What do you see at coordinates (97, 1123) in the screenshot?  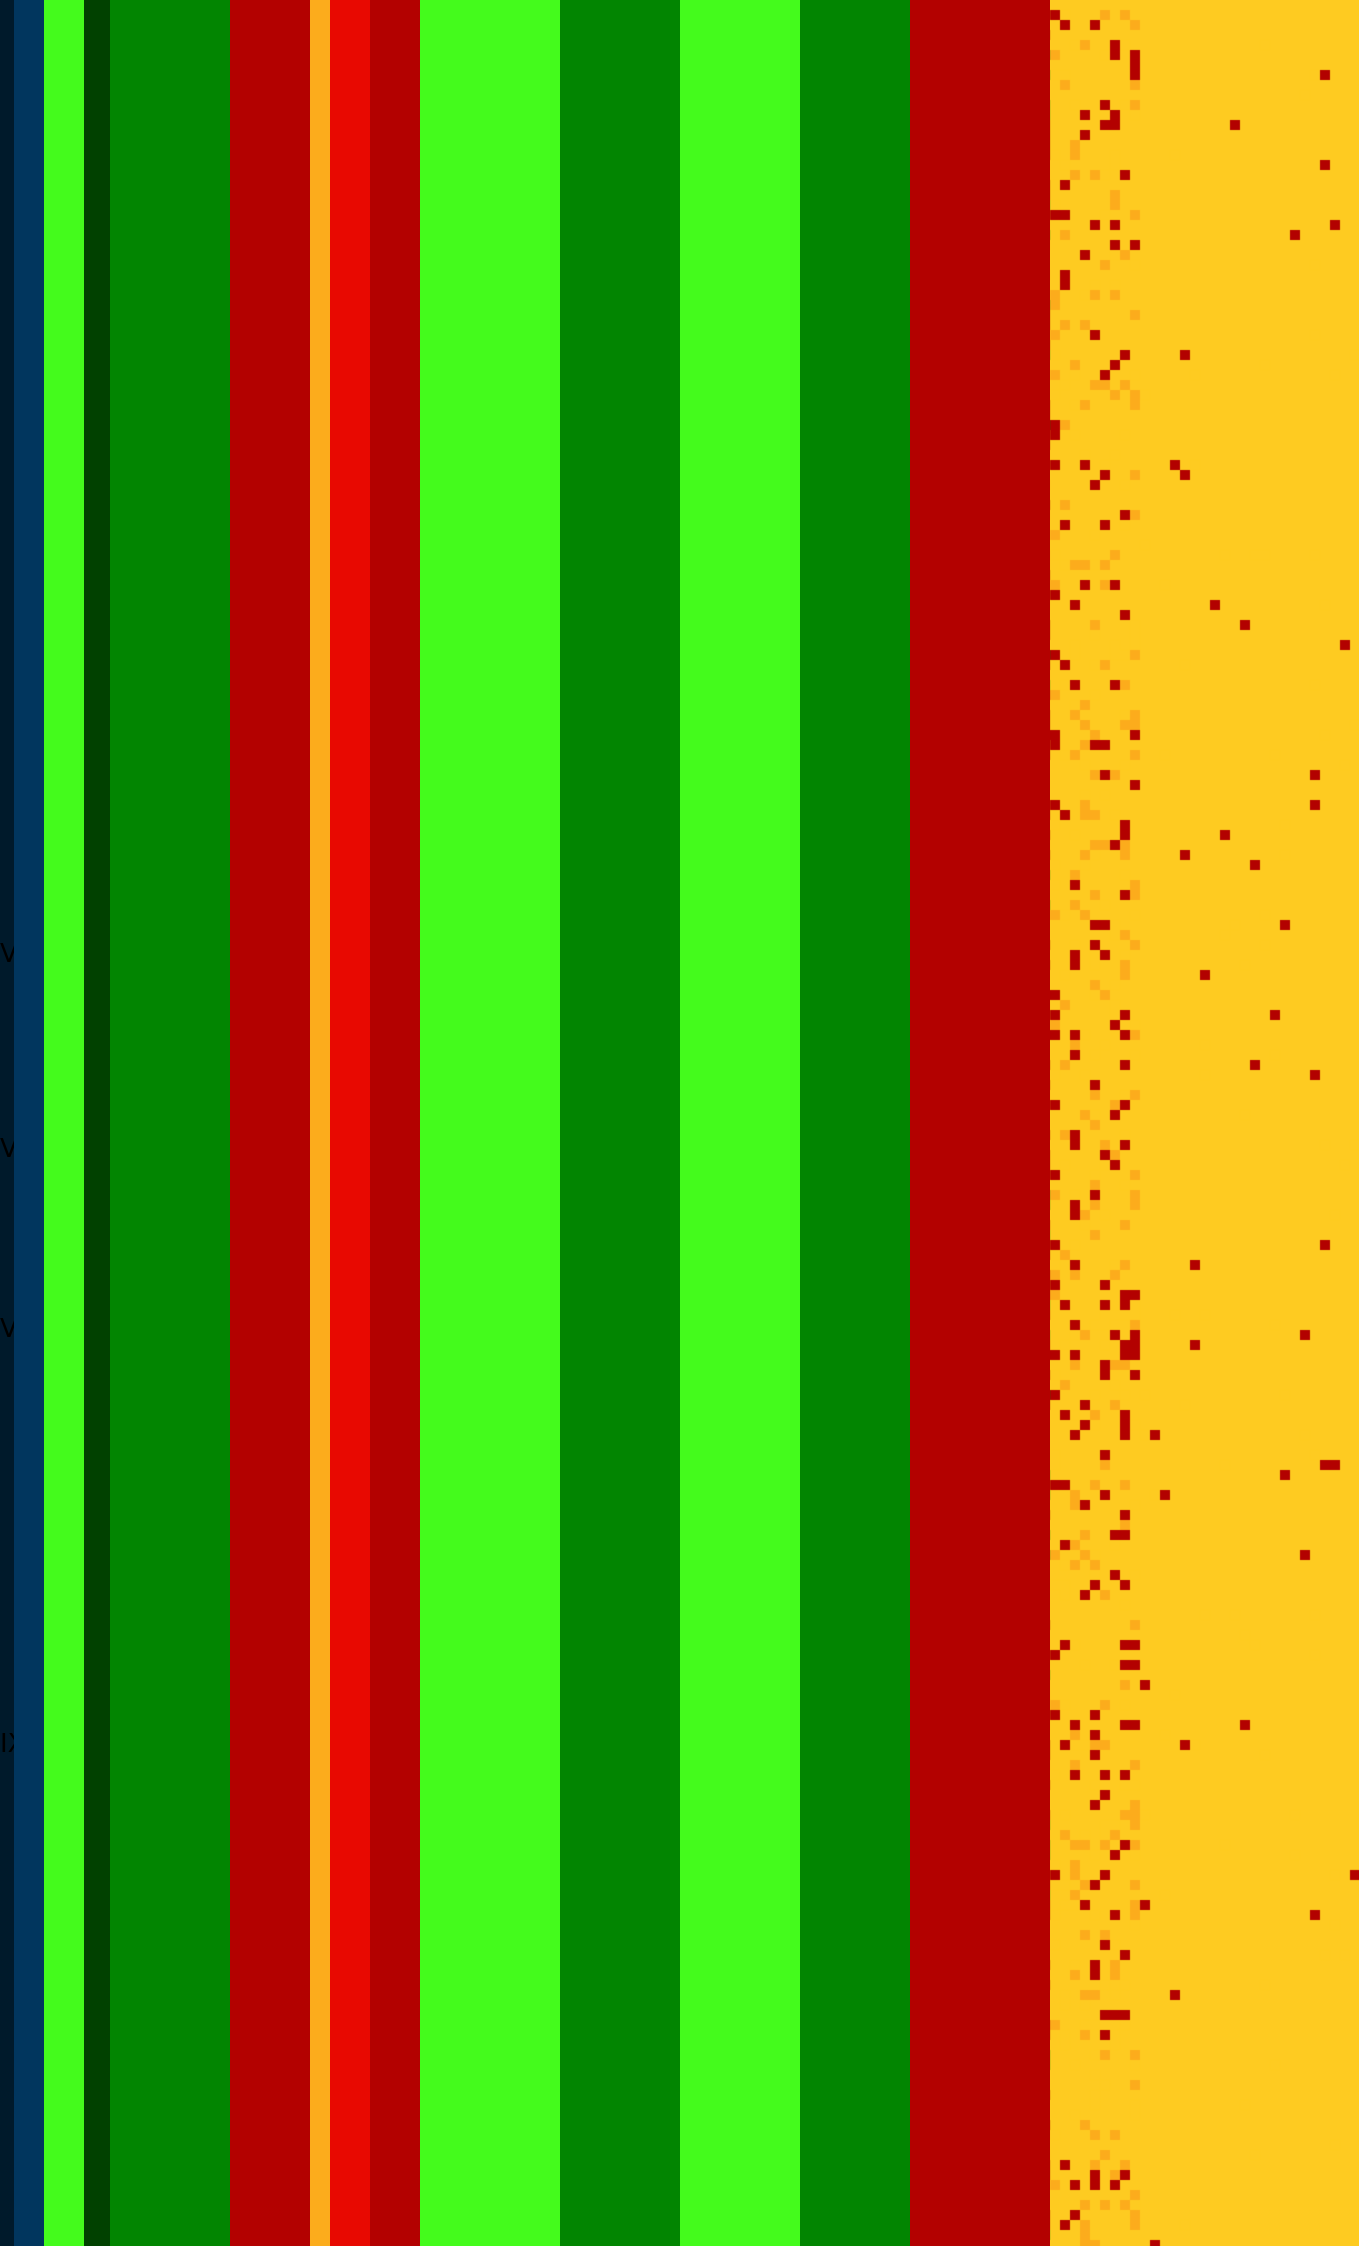 I see `dark-green-band` at bounding box center [97, 1123].